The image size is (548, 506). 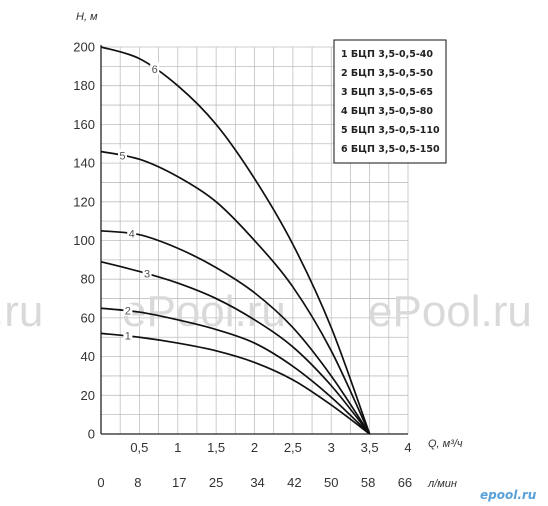 I want to click on y-tick-label: 20, so click(x=88, y=395).